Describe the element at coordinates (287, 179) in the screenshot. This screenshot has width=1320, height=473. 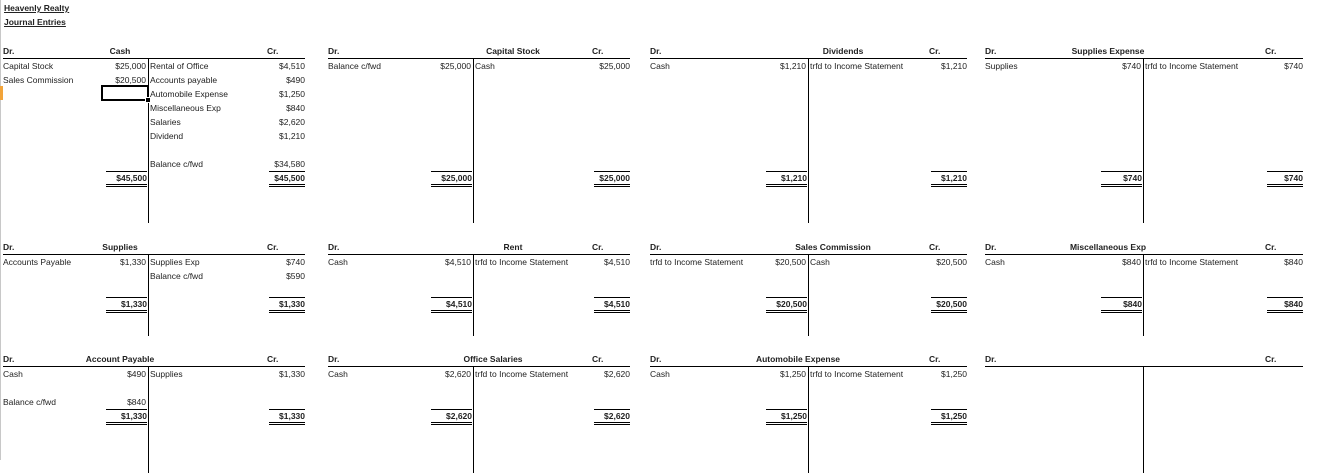
I see `credit-total: $45,500` at that location.